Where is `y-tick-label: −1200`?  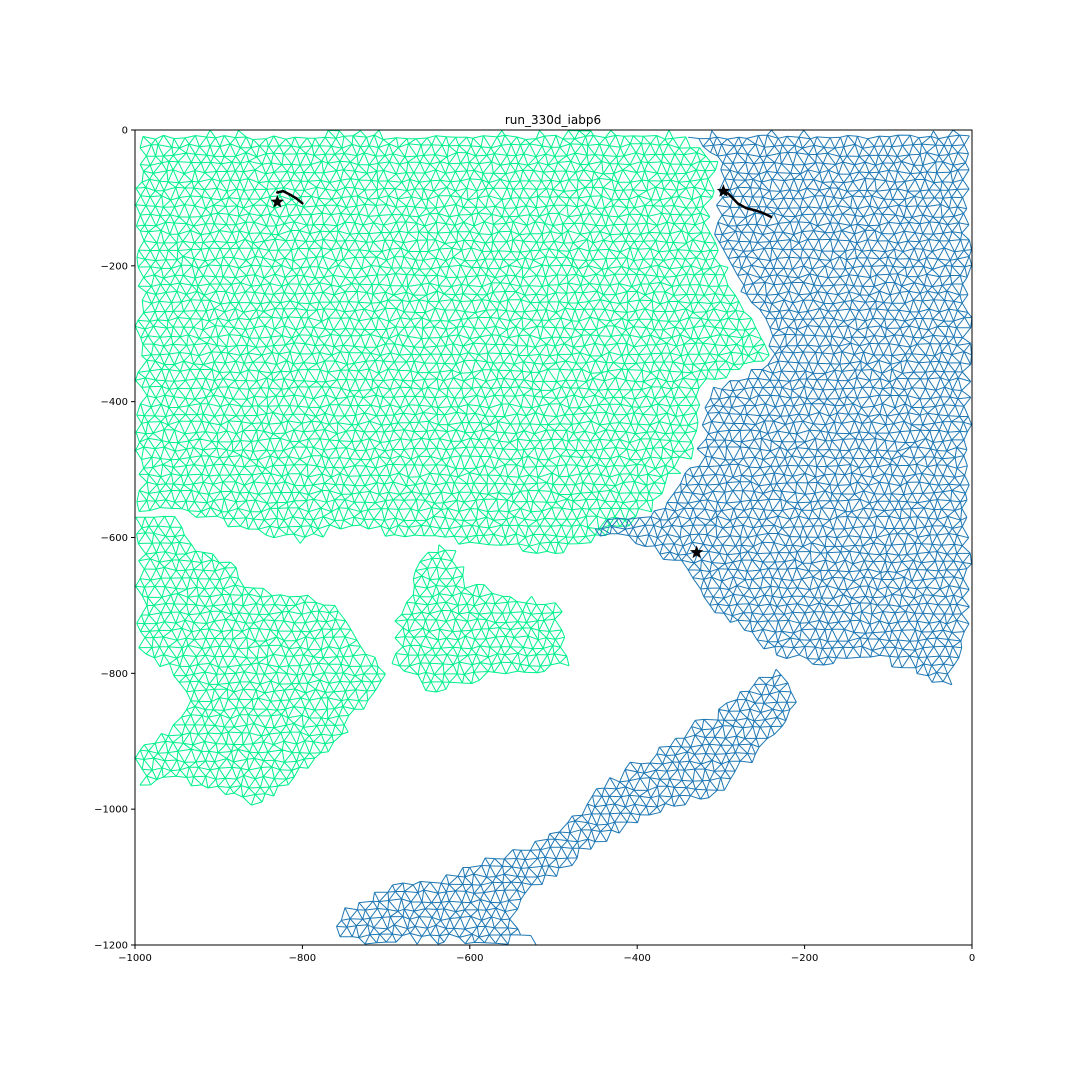 y-tick-label: −1200 is located at coordinates (111, 946).